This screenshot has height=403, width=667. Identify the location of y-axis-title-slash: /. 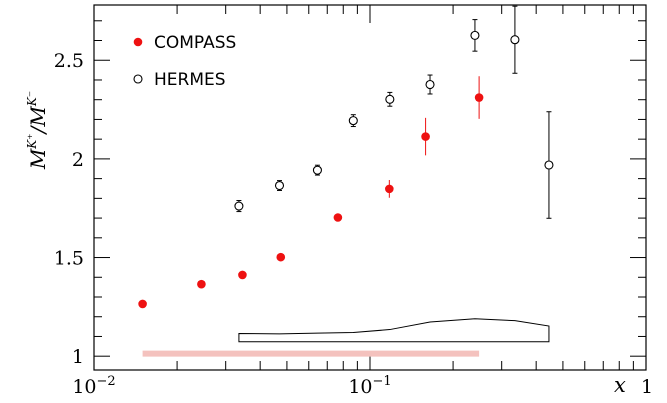
(38, 129).